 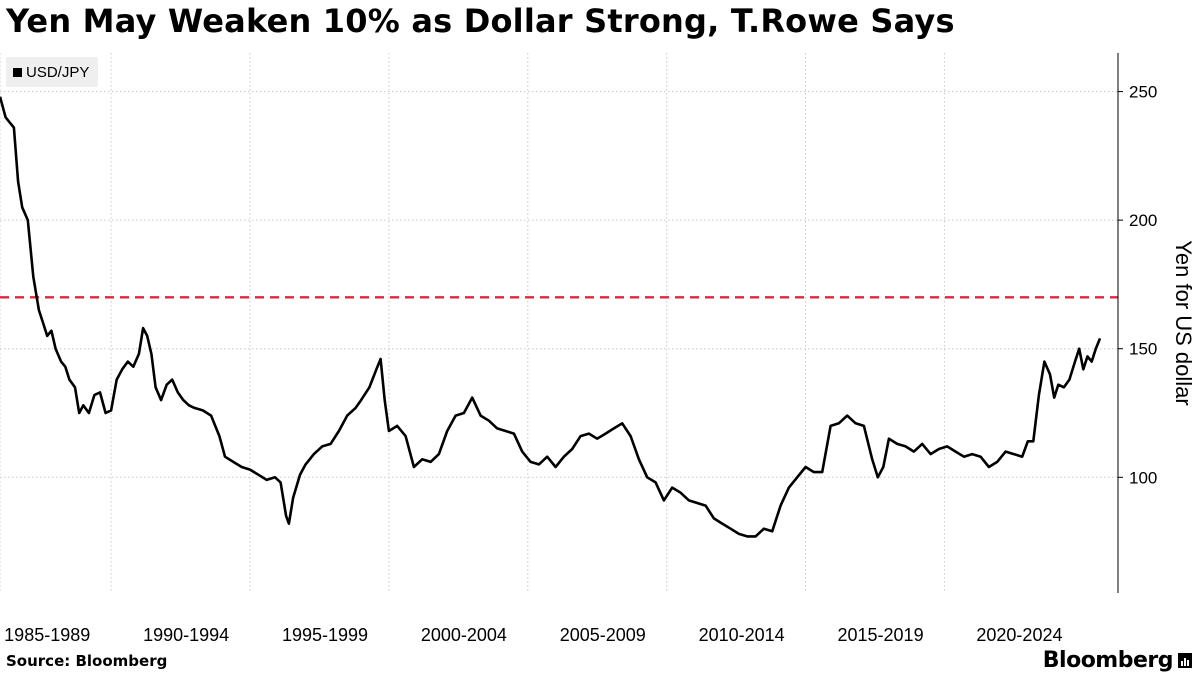 What do you see at coordinates (1143, 477) in the screenshot?
I see `y-tick-label: 100` at bounding box center [1143, 477].